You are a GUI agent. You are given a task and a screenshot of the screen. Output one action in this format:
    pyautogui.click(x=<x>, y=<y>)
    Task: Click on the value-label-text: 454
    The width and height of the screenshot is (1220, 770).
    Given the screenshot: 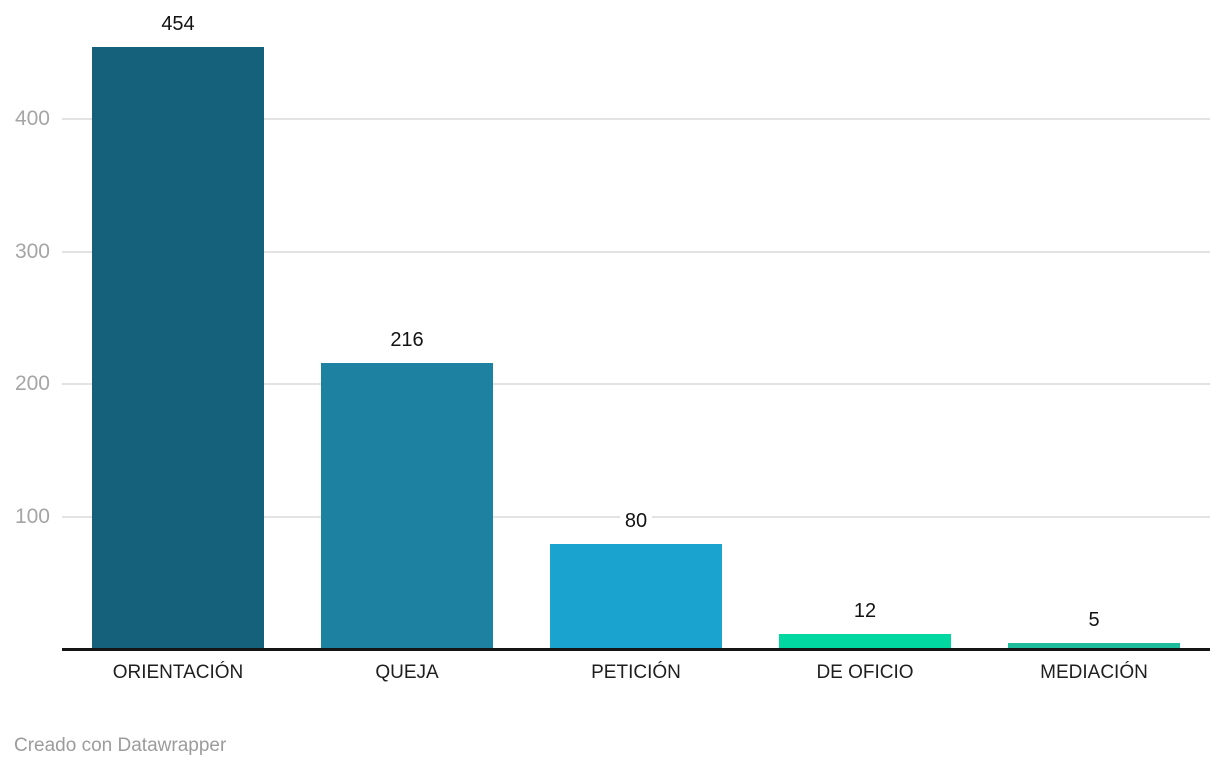 What is the action you would take?
    pyautogui.click(x=178, y=24)
    